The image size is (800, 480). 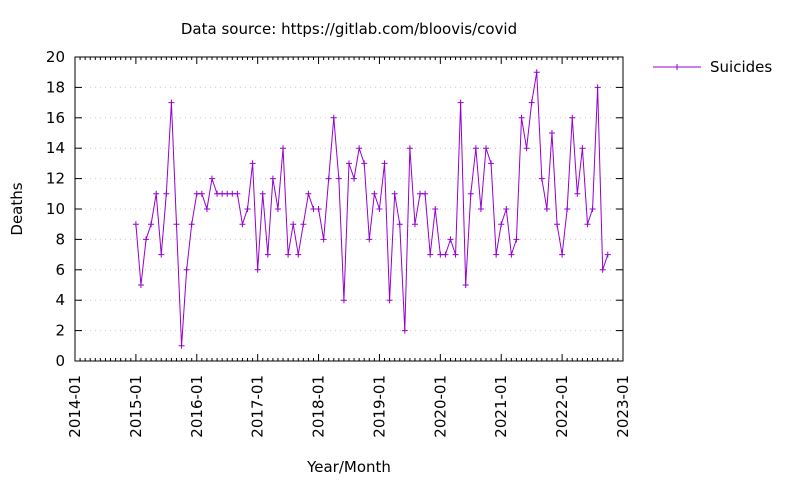 I want to click on x-tick-label: 2014-01, so click(x=75, y=406).